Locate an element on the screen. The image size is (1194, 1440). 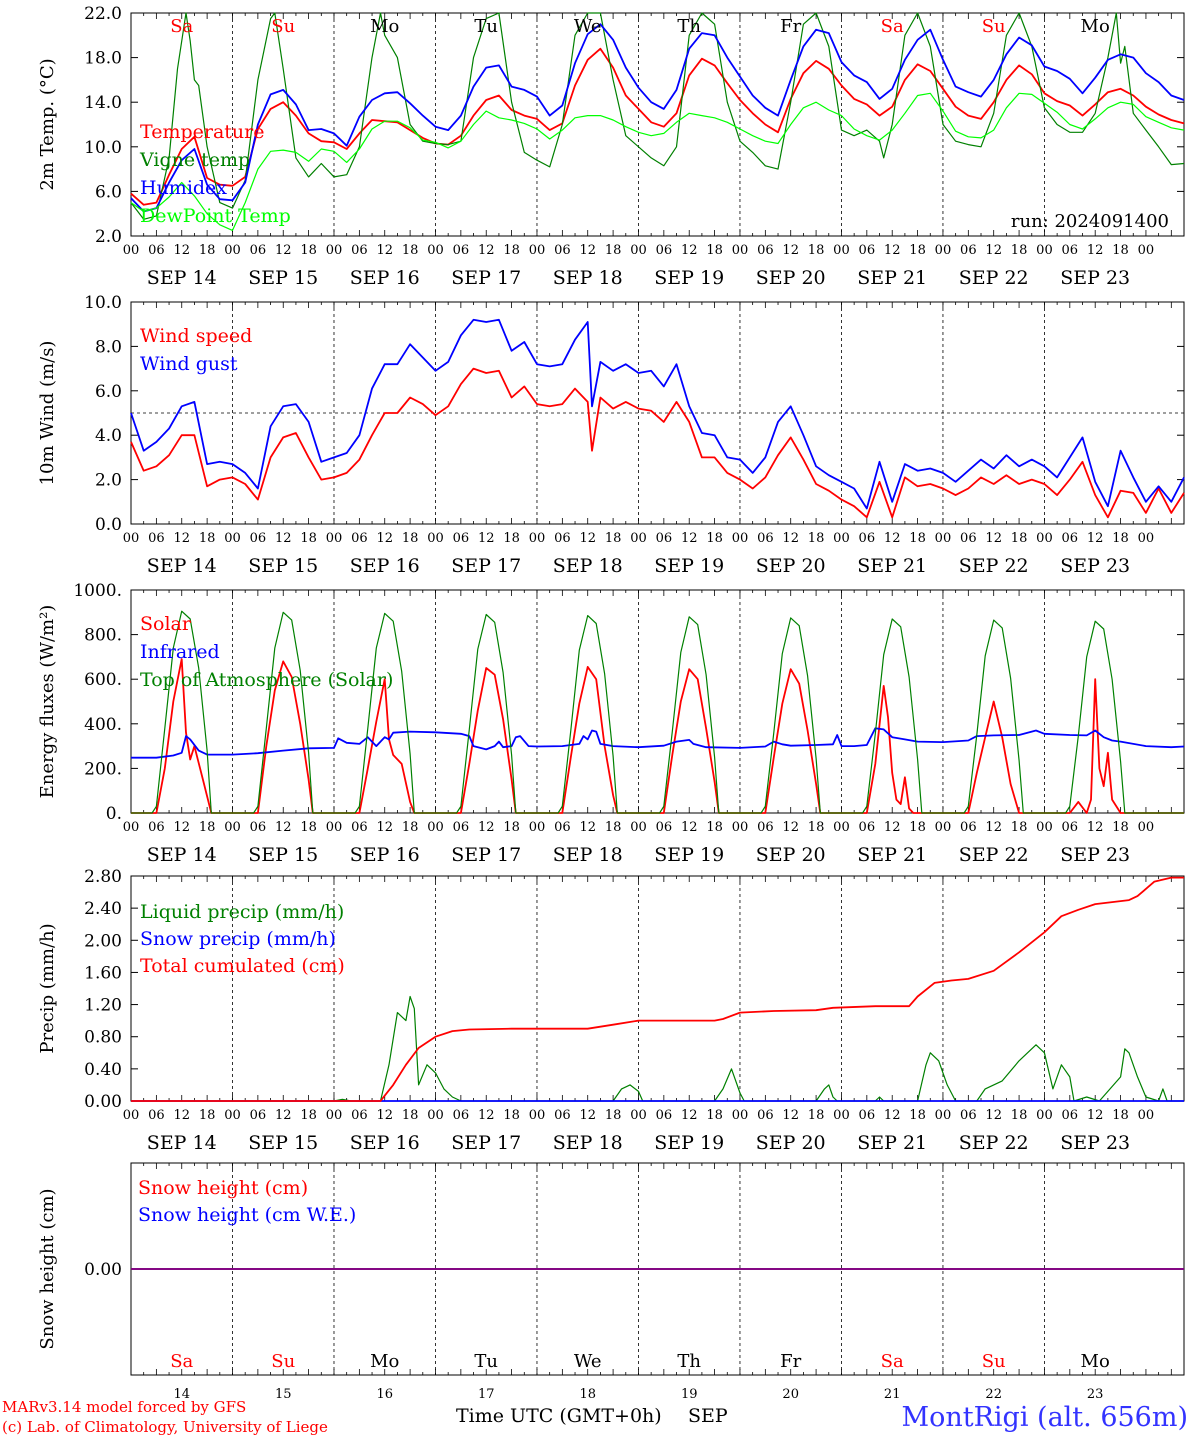
y-tick-label: 2.0 is located at coordinates (108, 237).